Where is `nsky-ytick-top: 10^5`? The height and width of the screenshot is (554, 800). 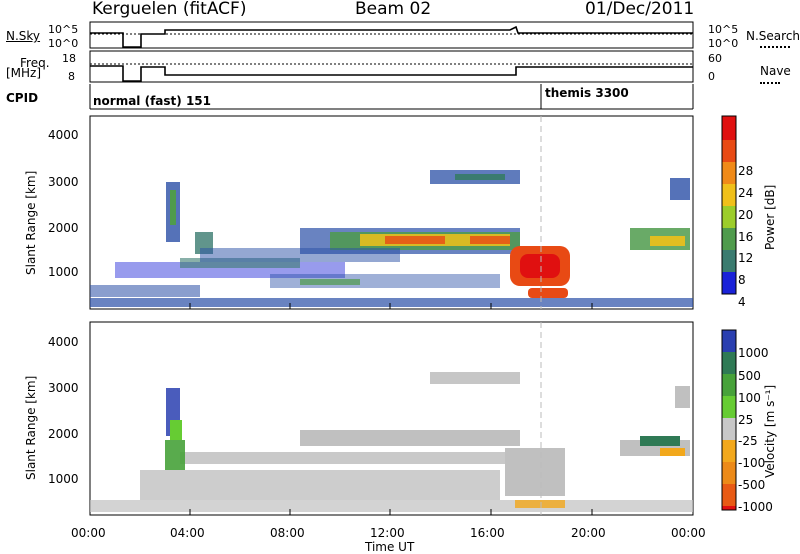
nsky-ytick-top: 10^5 is located at coordinates (63, 29).